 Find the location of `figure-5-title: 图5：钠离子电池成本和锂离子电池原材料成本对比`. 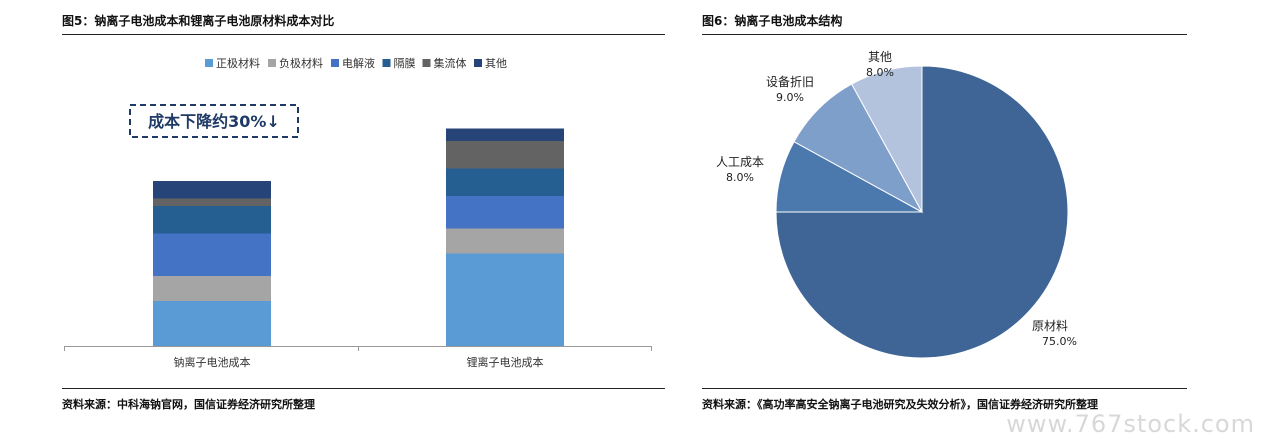

figure-5-title: 图5：钠离子电池成本和锂离子电池原材料成本对比 is located at coordinates (198, 21).